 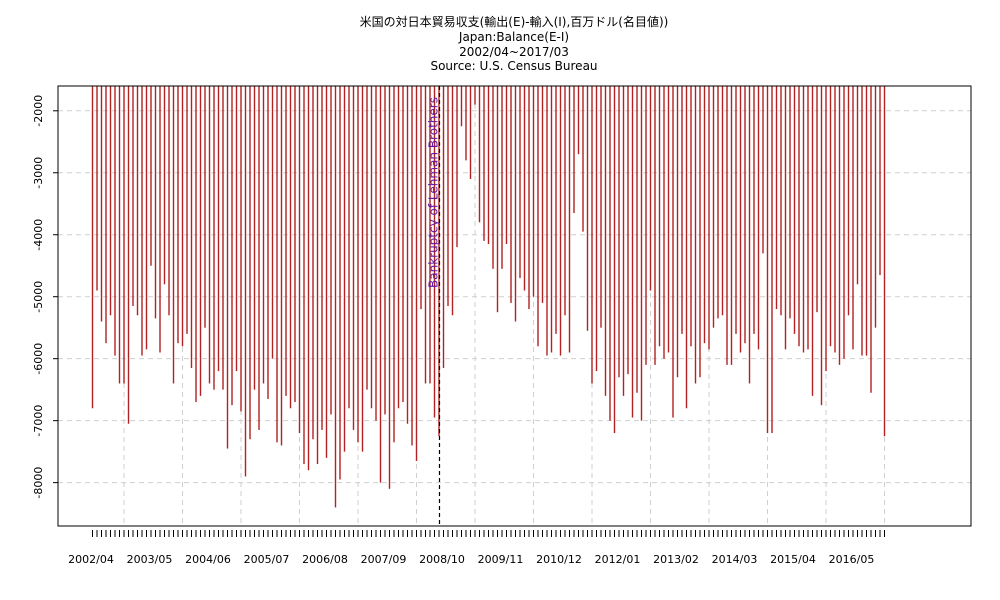 What do you see at coordinates (208, 559) in the screenshot?
I see `x-tick-label: 2004/06` at bounding box center [208, 559].